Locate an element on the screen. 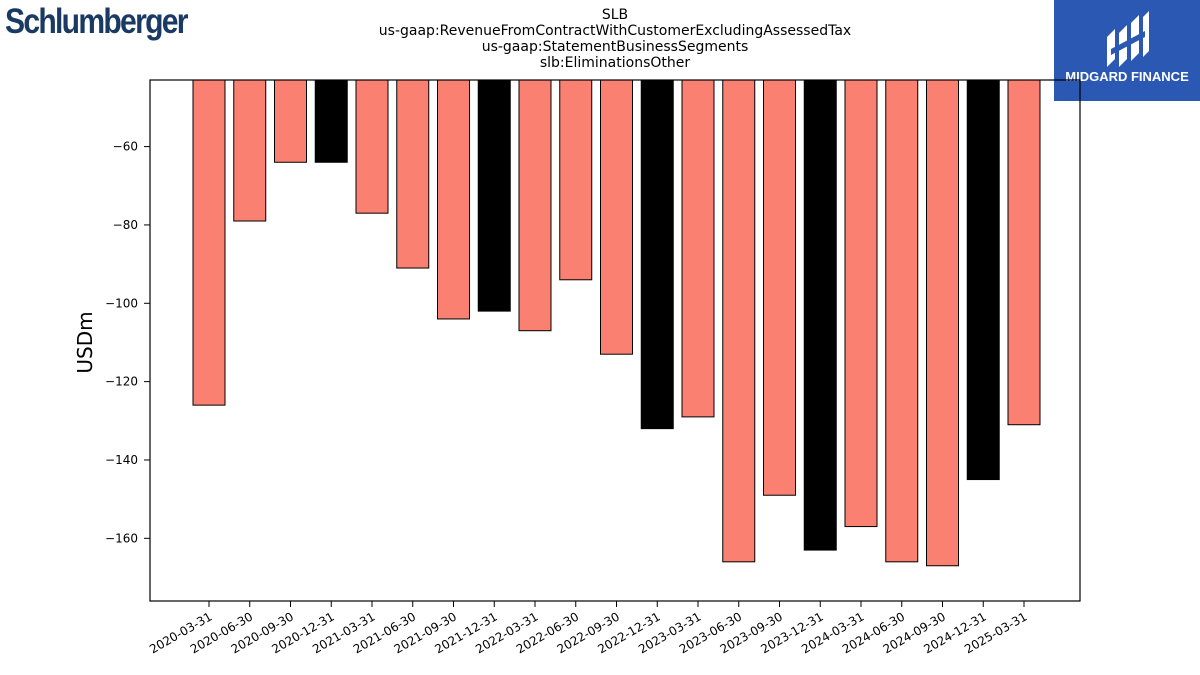  midgard-finance-text: MIDGARD FINANCE is located at coordinates (1127, 76).